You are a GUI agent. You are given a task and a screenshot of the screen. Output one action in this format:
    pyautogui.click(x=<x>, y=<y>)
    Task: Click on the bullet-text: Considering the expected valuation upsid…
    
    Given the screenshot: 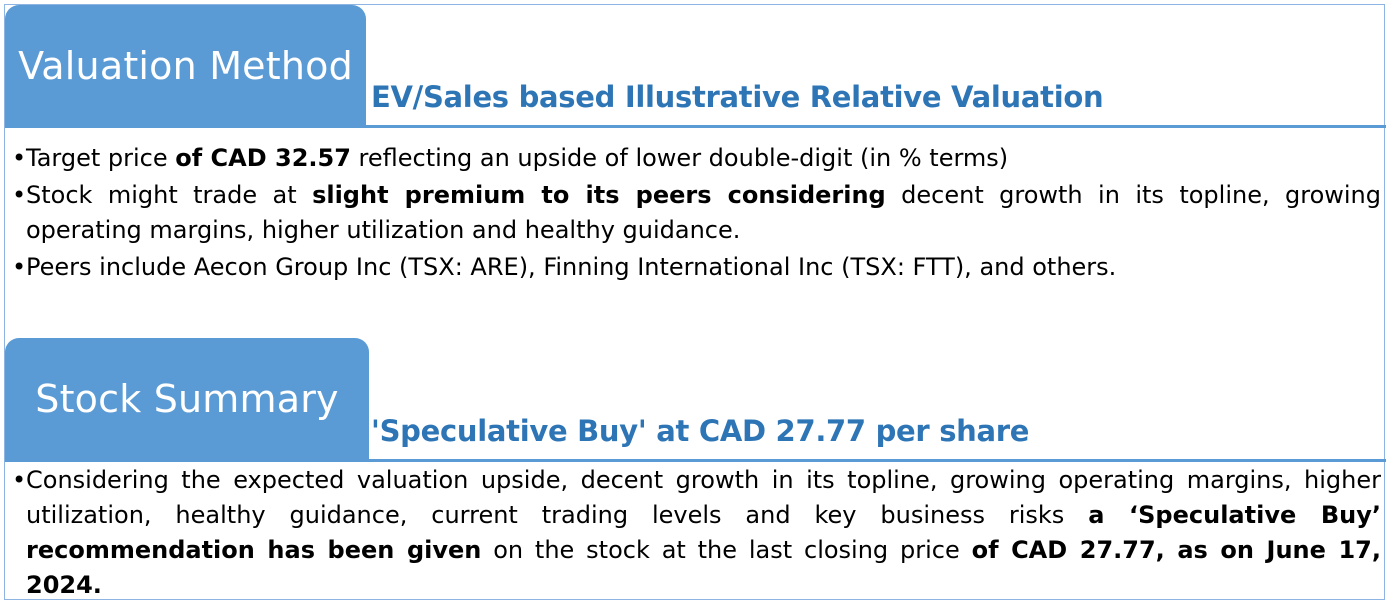 What is the action you would take?
    pyautogui.click(x=703, y=497)
    